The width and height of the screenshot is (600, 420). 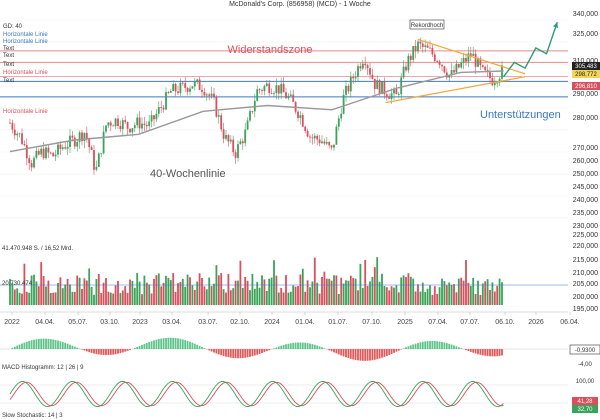 What do you see at coordinates (427, 24) in the screenshot?
I see `rekordhoch-box` at bounding box center [427, 24].